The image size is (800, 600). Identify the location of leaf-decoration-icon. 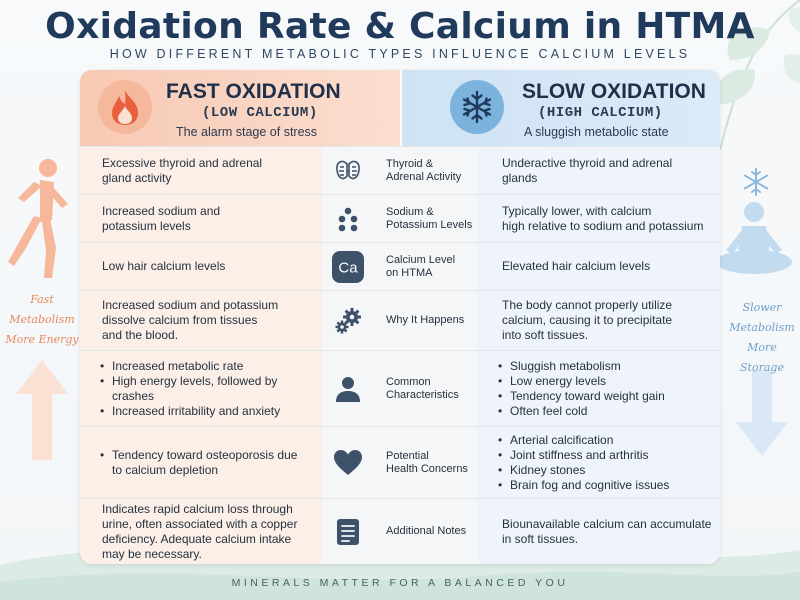
(757, 75).